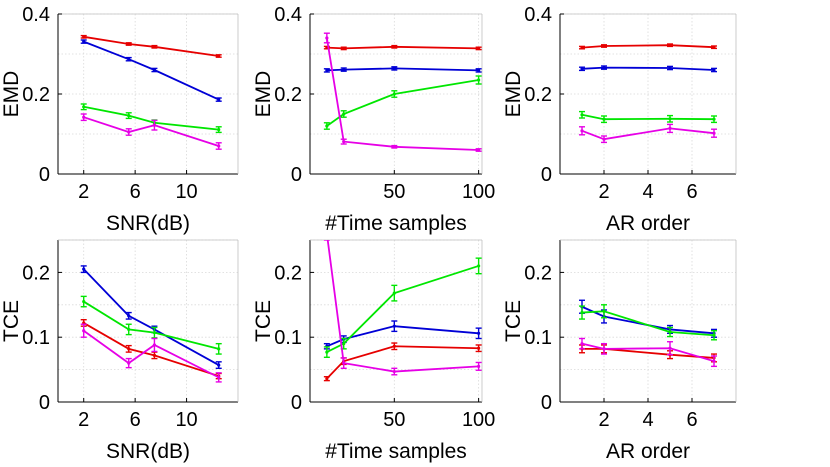 This screenshot has height=467, width=830. Describe the element at coordinates (396, 451) in the screenshot. I see `x-axis-label: #Time samples` at that location.